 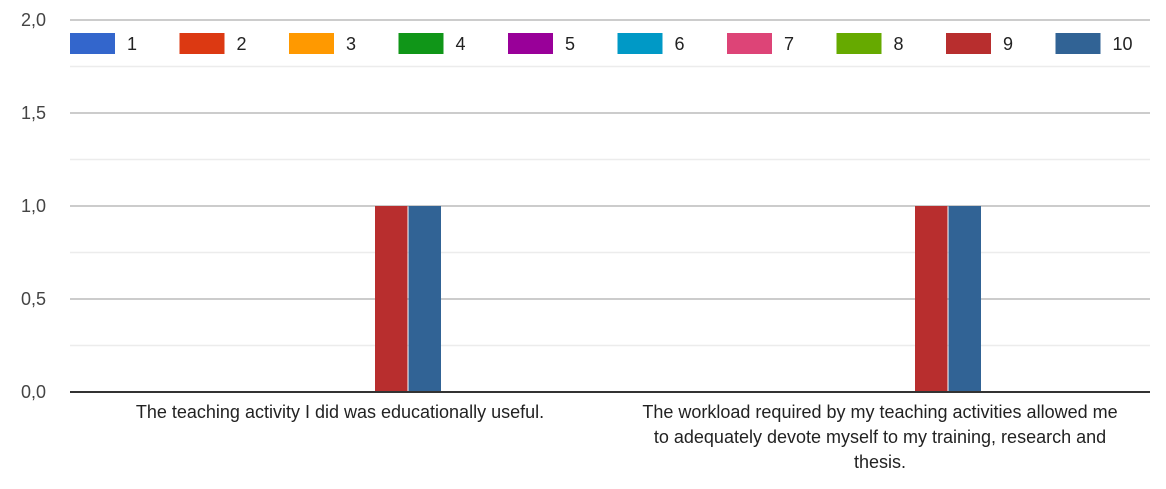 I want to click on legend-item-10: 10, so click(x=1094, y=43).